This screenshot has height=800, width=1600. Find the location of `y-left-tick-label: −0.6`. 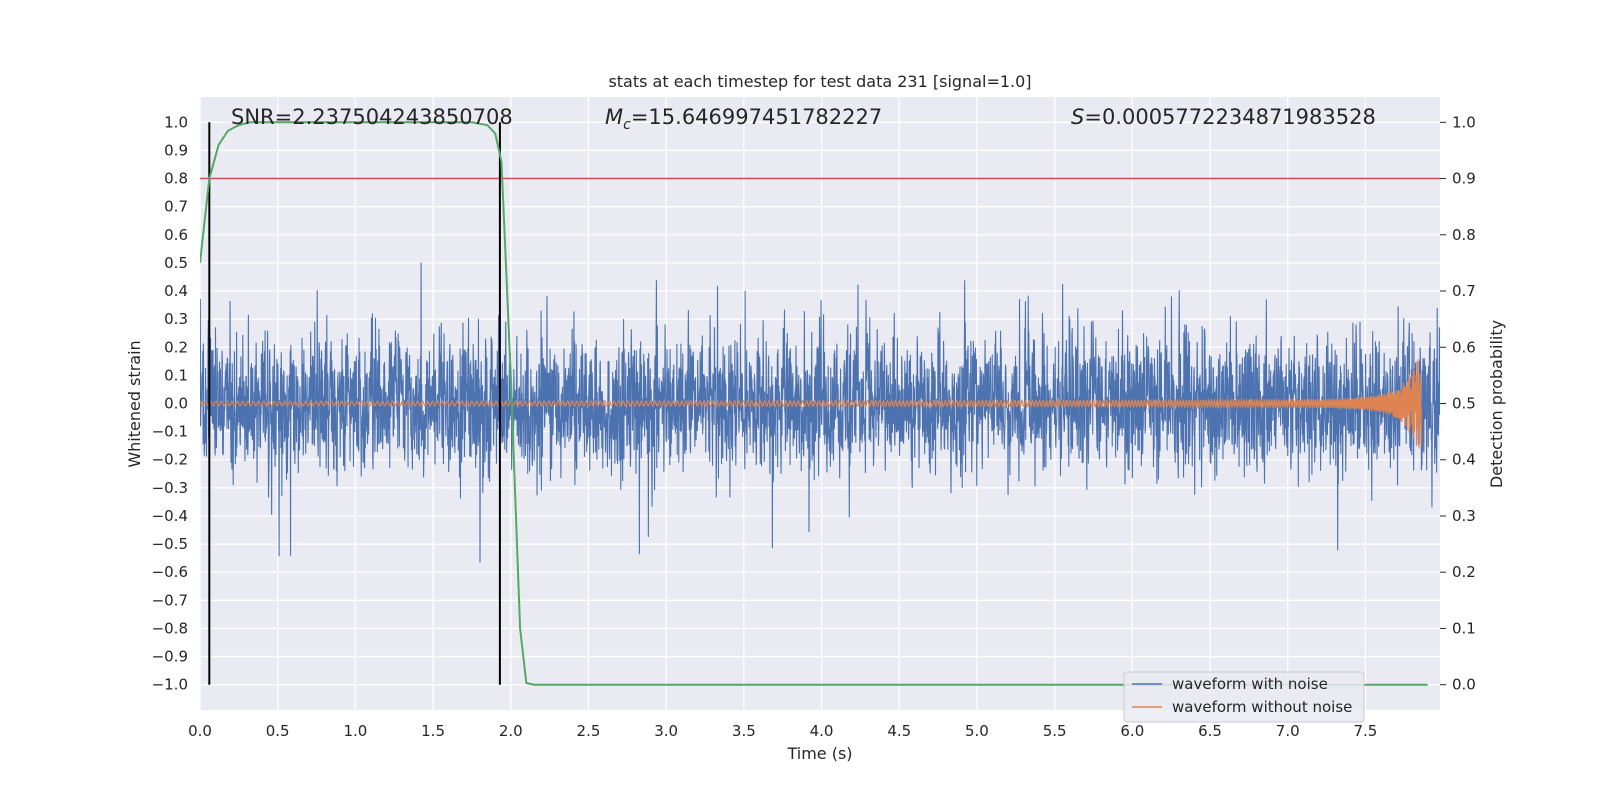

y-left-tick-label: −0.6 is located at coordinates (170, 572).